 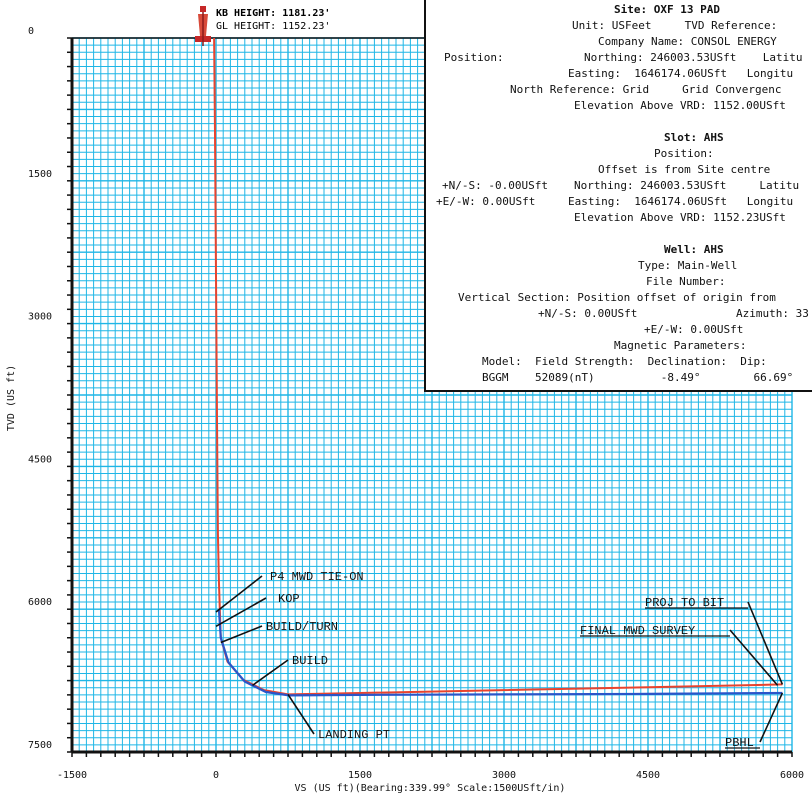 I want to click on vs-azimuth: Azimuth: 33, so click(x=772, y=313).